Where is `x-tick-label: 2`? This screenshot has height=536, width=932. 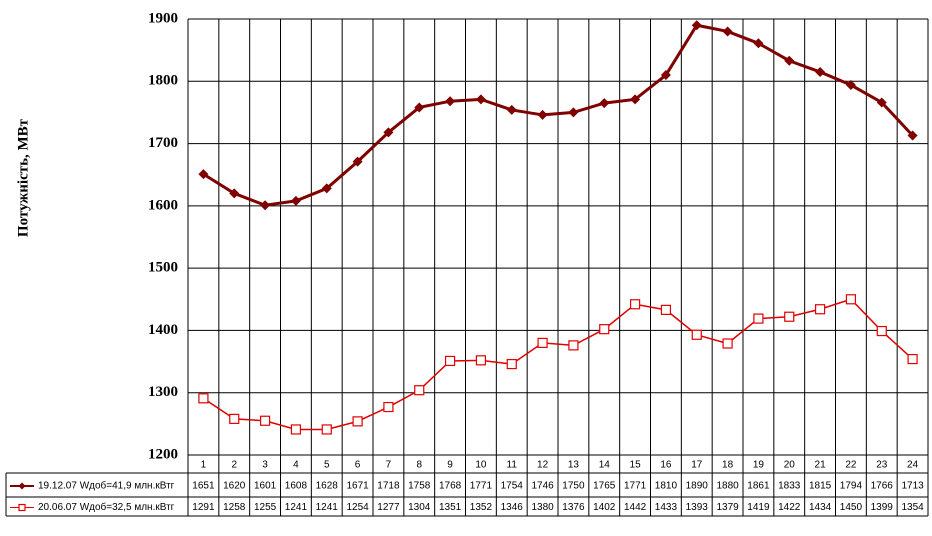
x-tick-label: 2 is located at coordinates (234, 465).